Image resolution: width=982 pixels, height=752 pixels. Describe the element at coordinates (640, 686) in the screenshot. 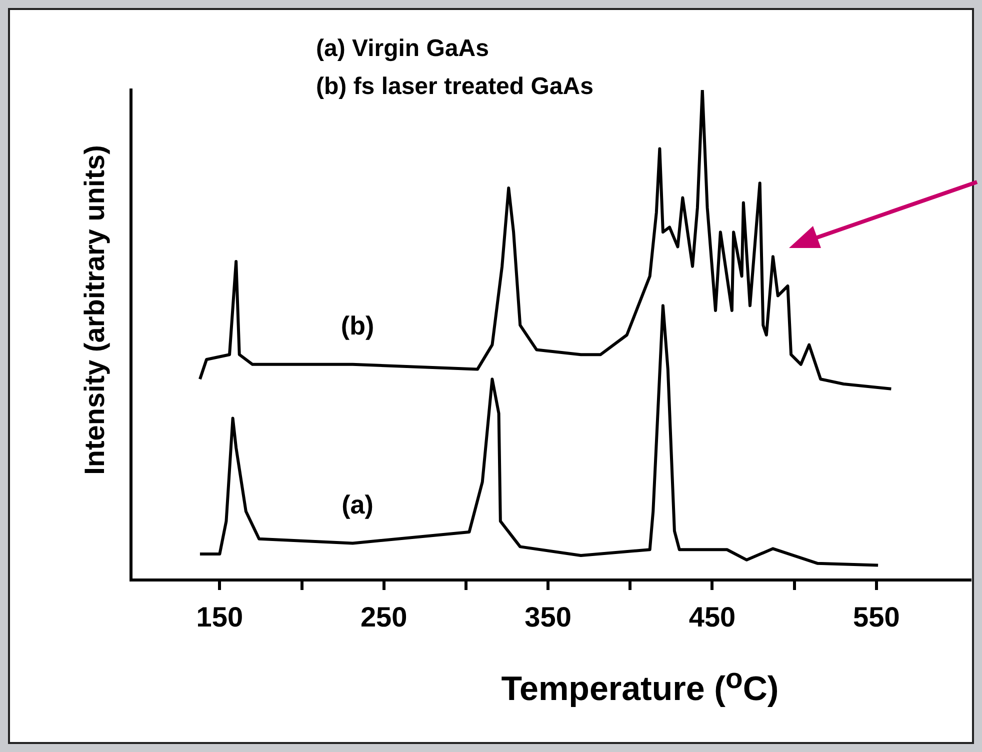

I see `x-axis-title: Temperature ($^{o}$C)` at that location.